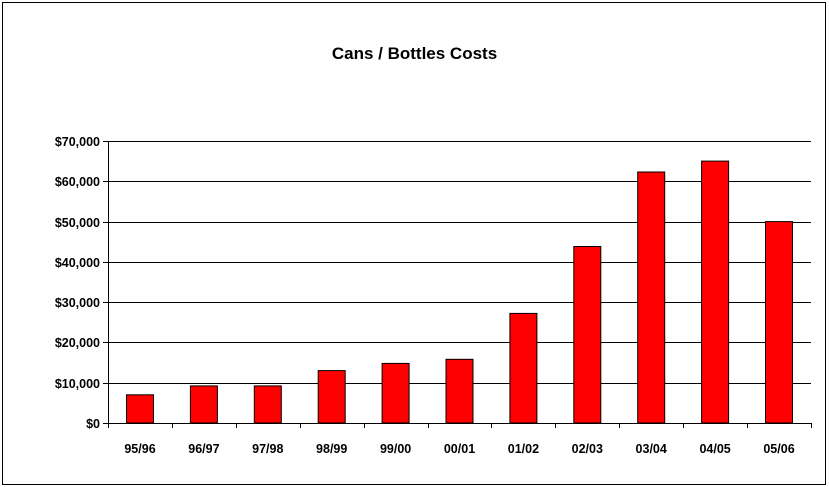 This screenshot has height=487, width=829. I want to click on x-tick-label: 02/03, so click(587, 449).